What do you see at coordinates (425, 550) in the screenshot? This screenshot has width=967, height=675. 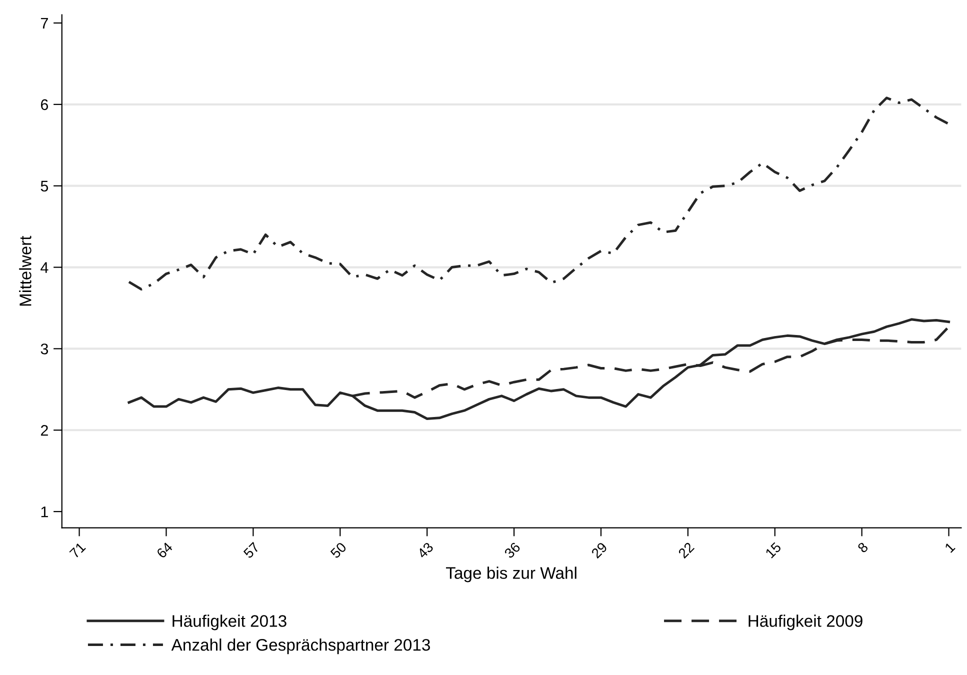 I see `x-tick-label: 43` at bounding box center [425, 550].